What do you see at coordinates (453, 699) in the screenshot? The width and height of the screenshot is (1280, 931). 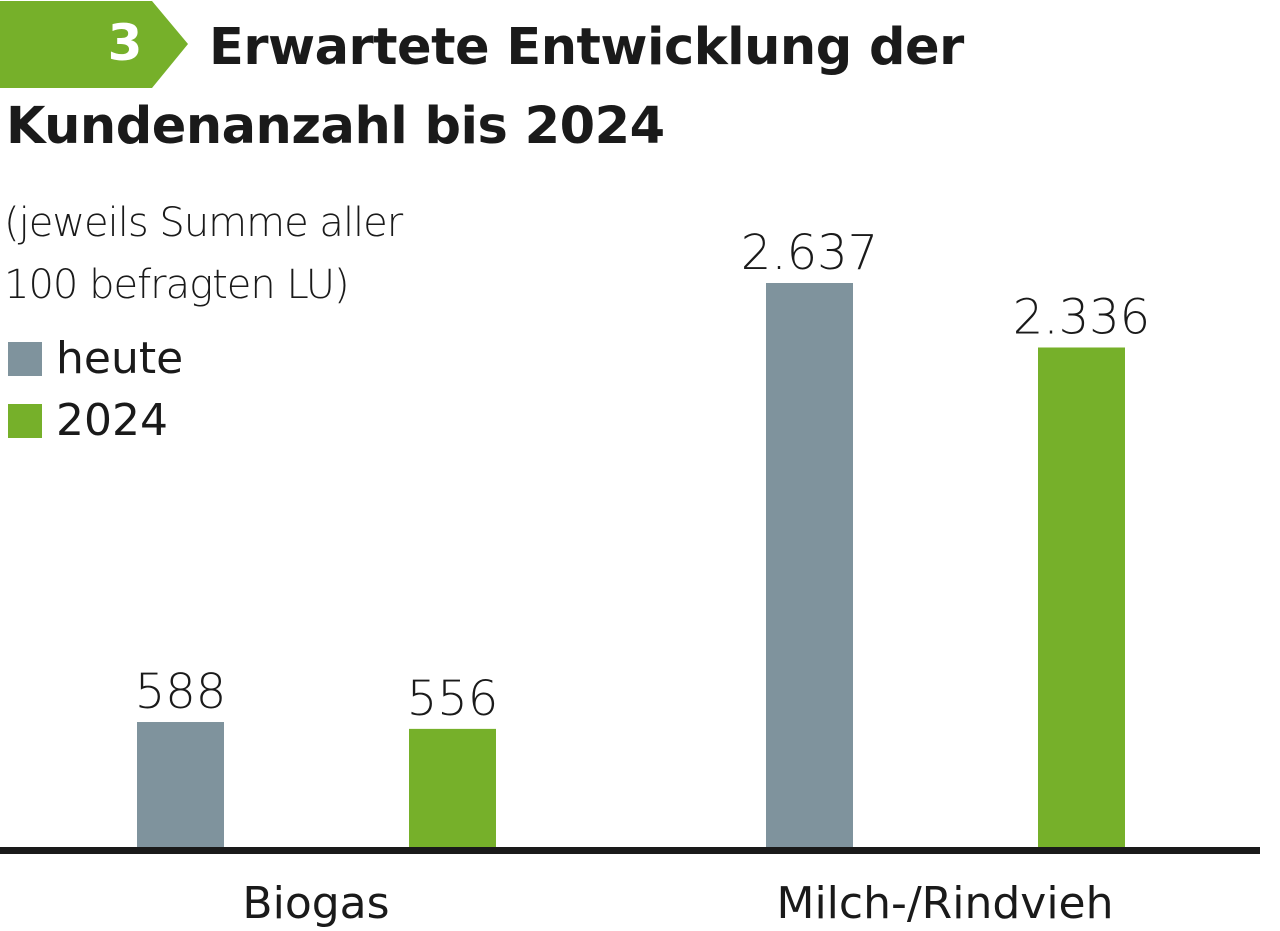 I see `data-label: 556` at bounding box center [453, 699].